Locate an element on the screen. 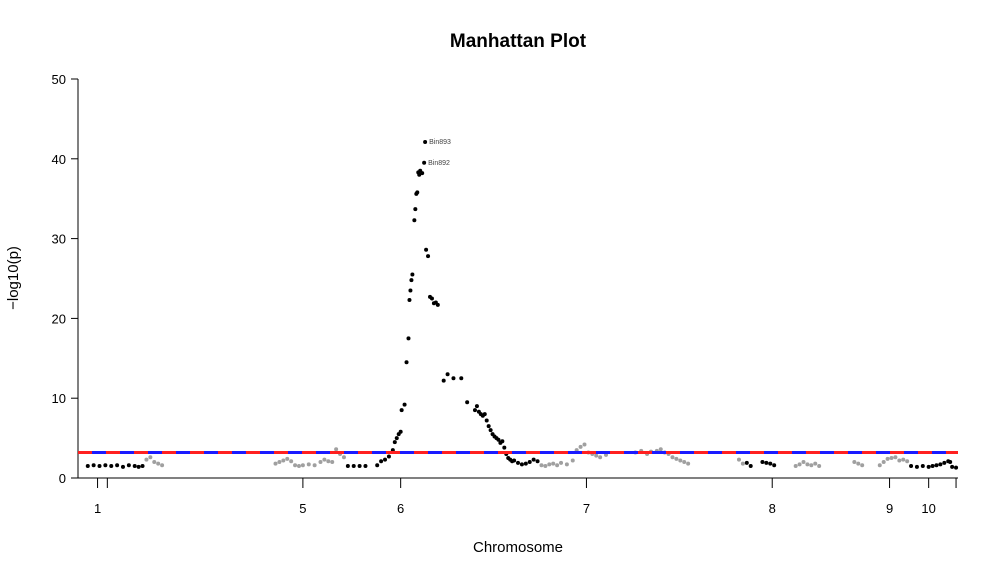 The height and width of the screenshot is (576, 999). point-annotation: Bin893 is located at coordinates (440, 142).